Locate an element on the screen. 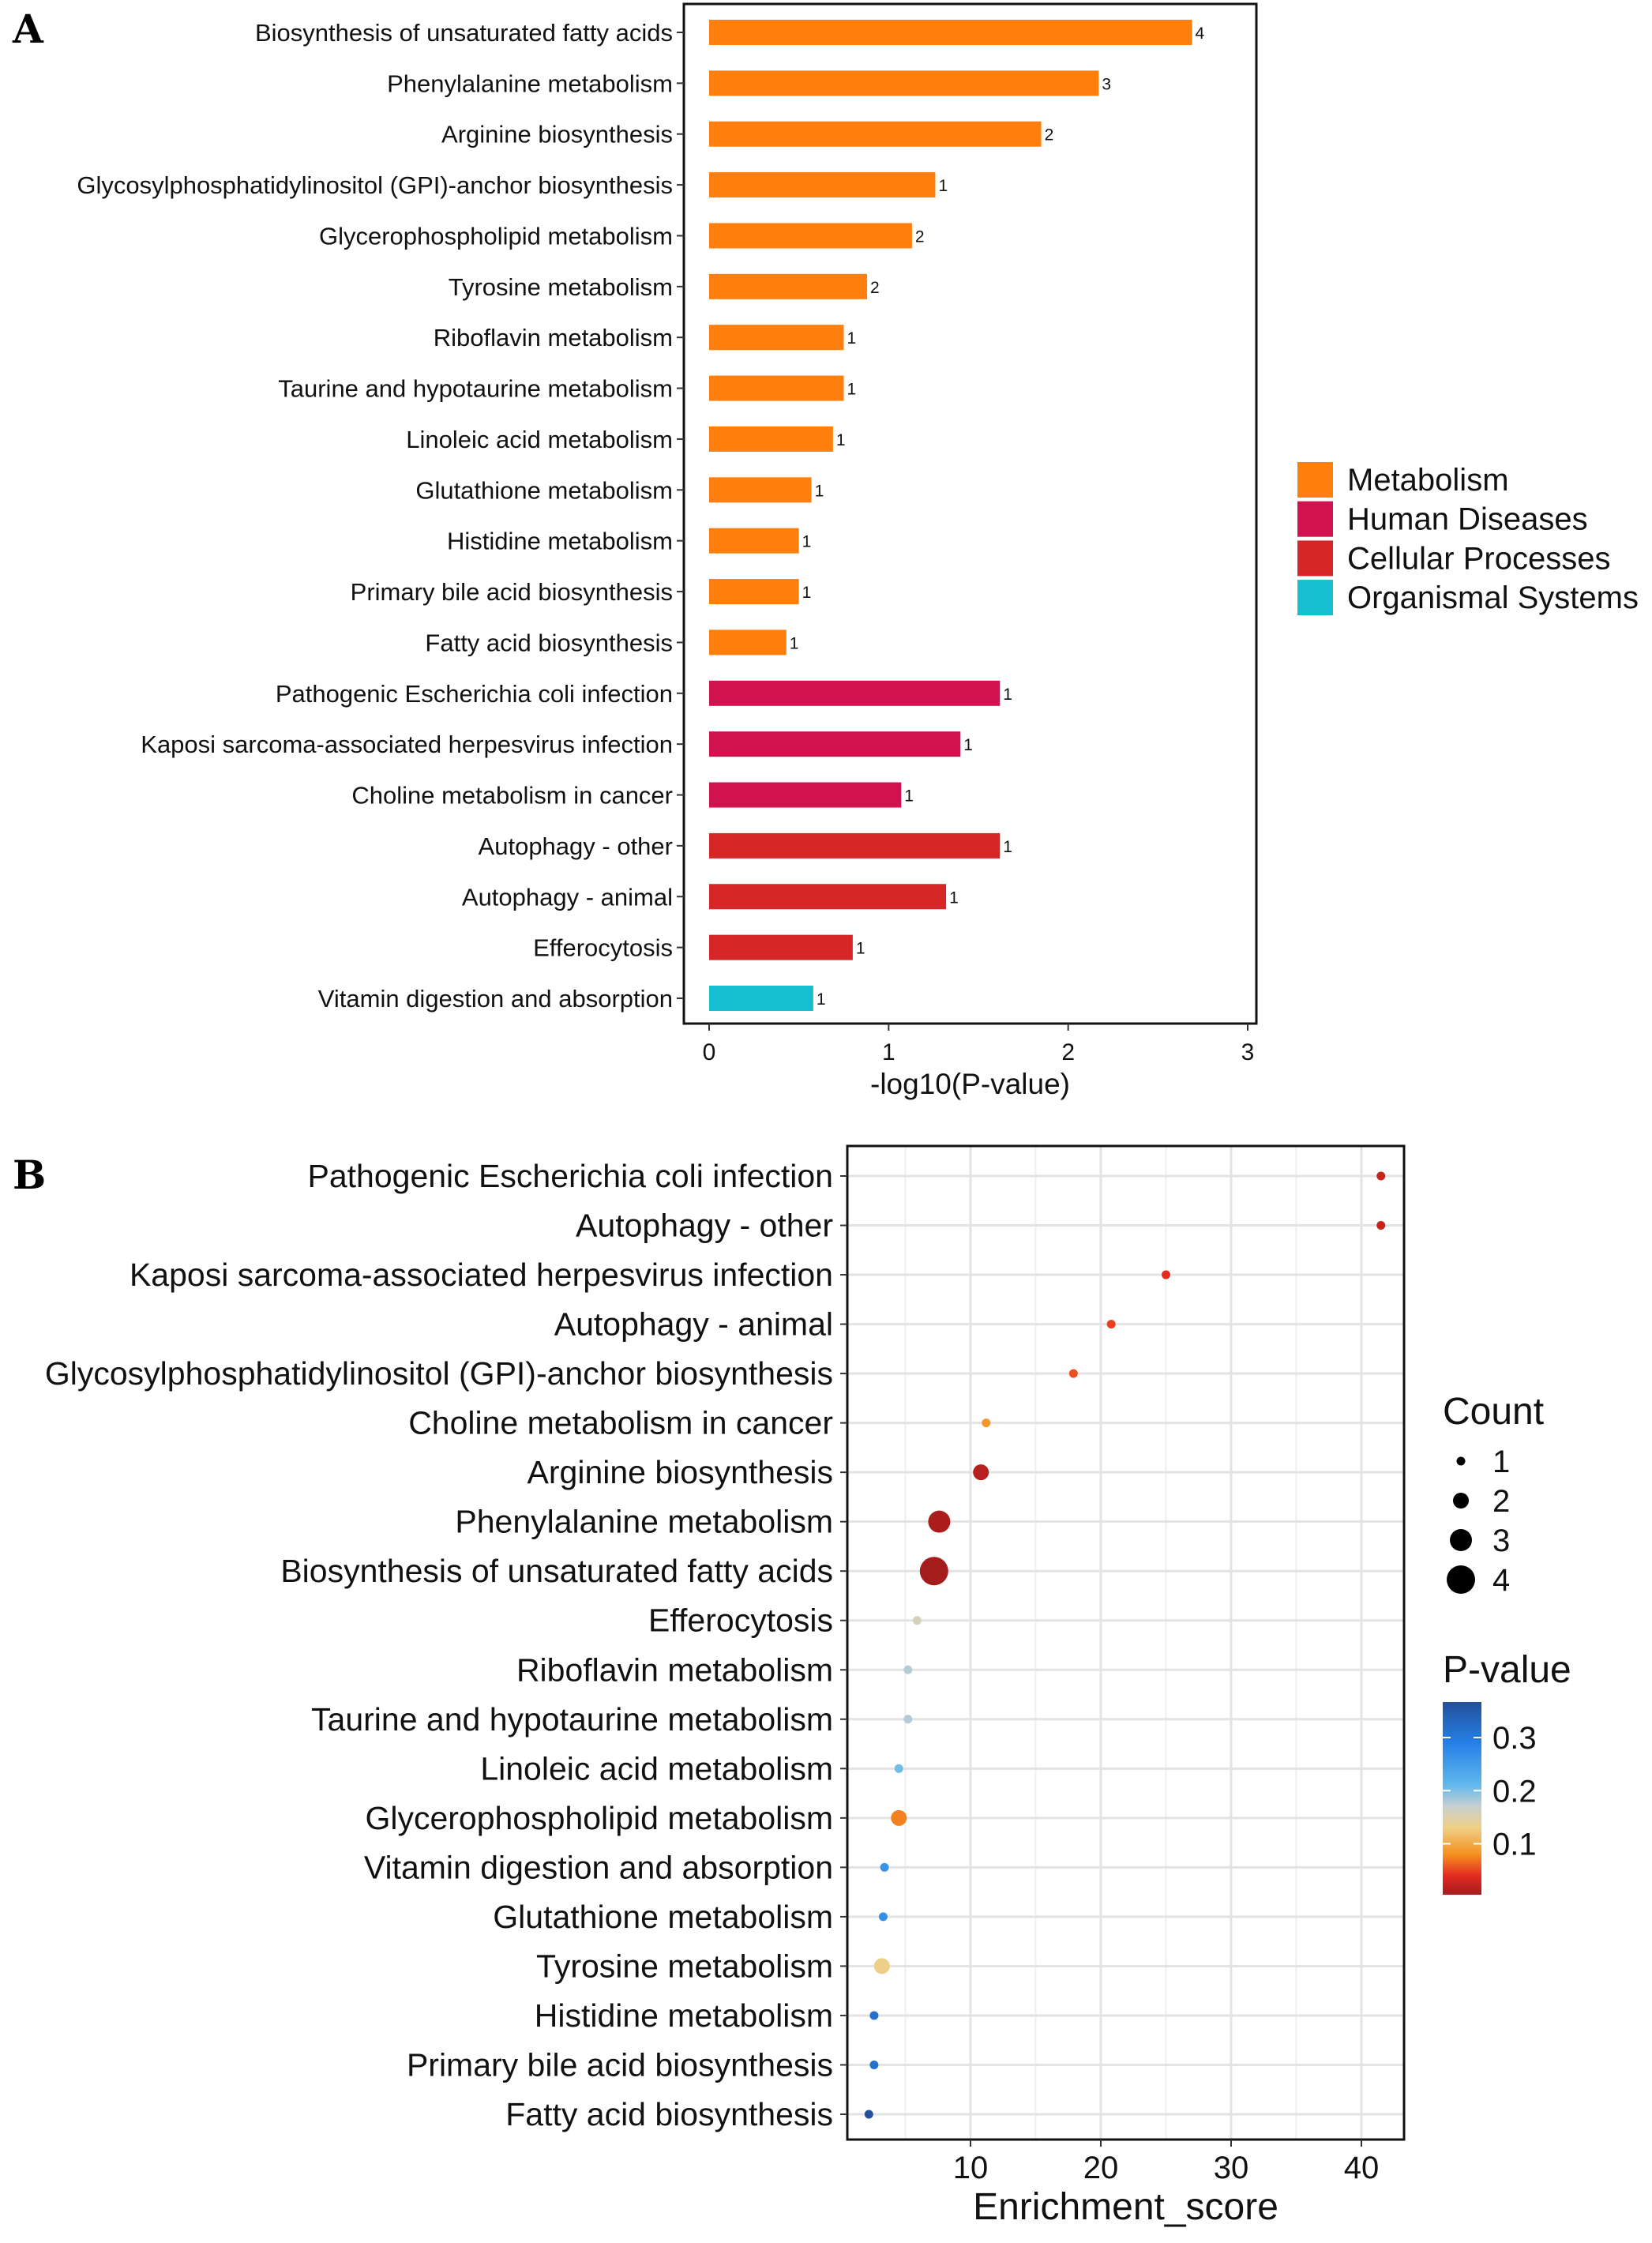 This screenshot has width=1652, height=2243. color-legend-title: P-value is located at coordinates (1507, 1670).